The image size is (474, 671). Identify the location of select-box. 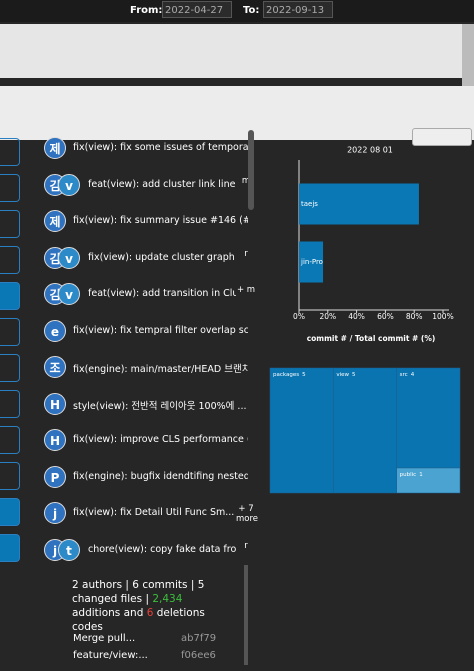
(442, 137).